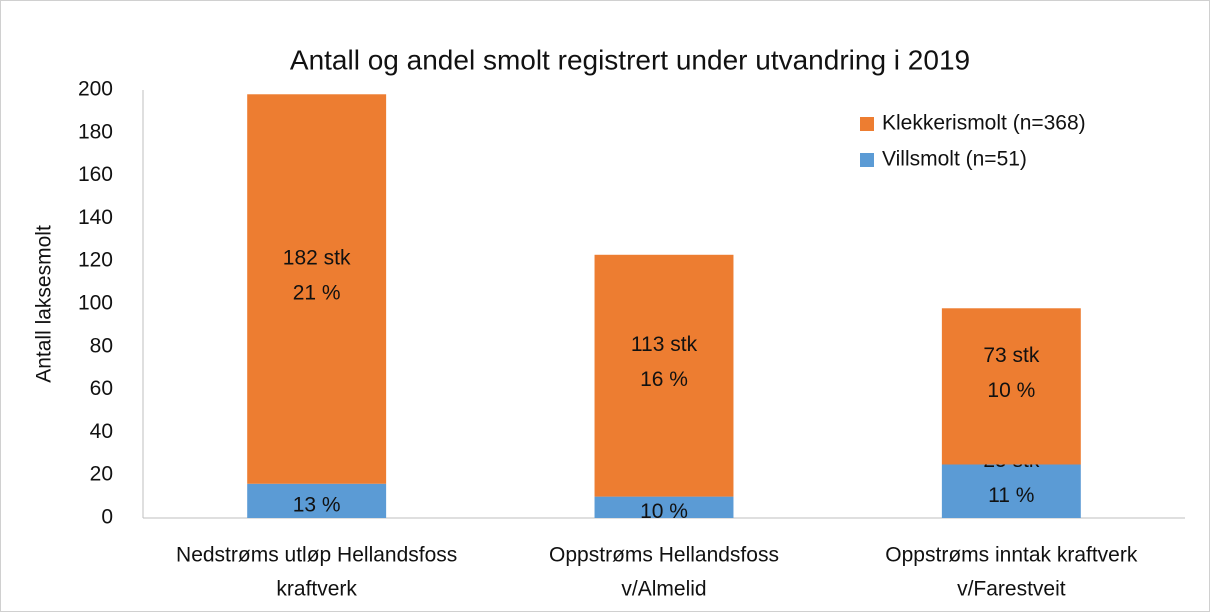 The image size is (1210, 612). I want to click on y-tick-label: 160, so click(95, 174).